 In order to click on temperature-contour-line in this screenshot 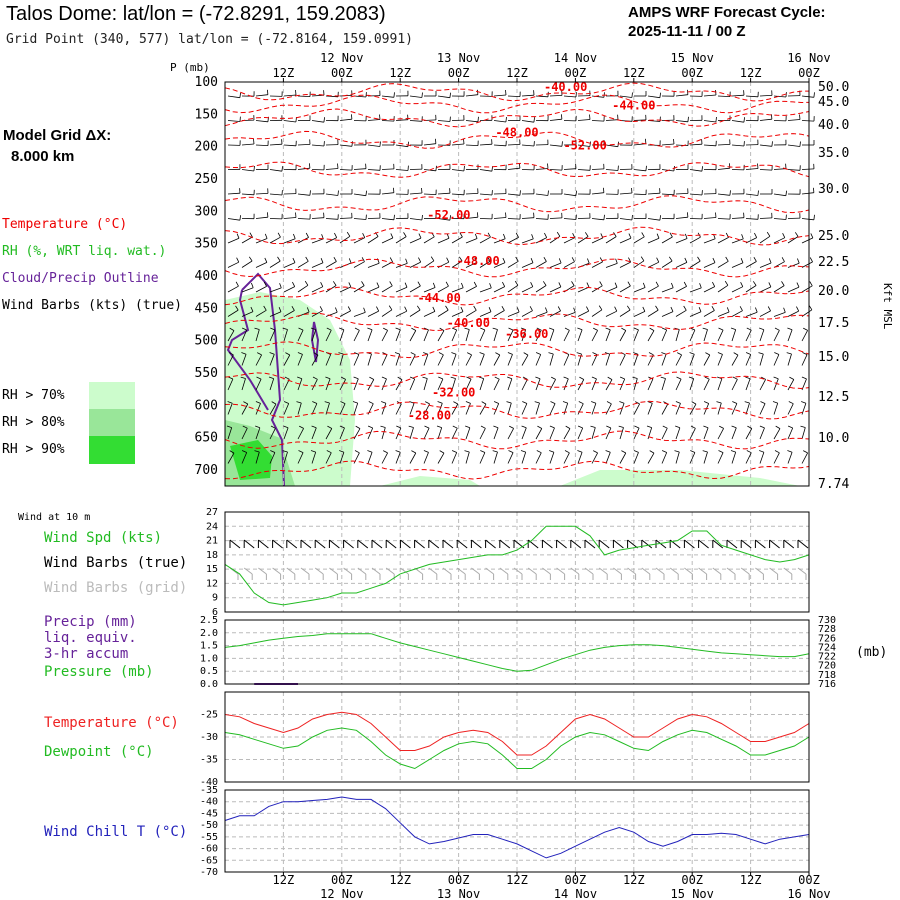, I will do `click(517, 350)`.